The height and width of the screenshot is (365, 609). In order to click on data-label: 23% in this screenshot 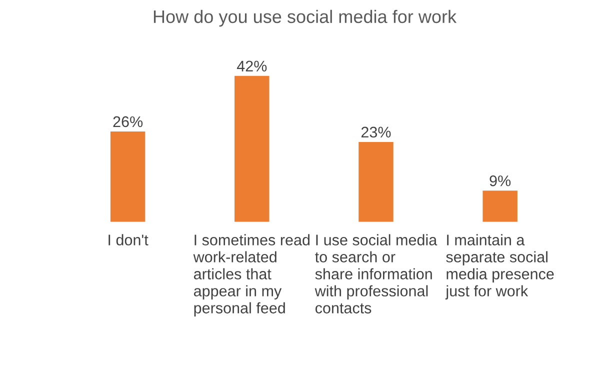, I will do `click(376, 132)`.